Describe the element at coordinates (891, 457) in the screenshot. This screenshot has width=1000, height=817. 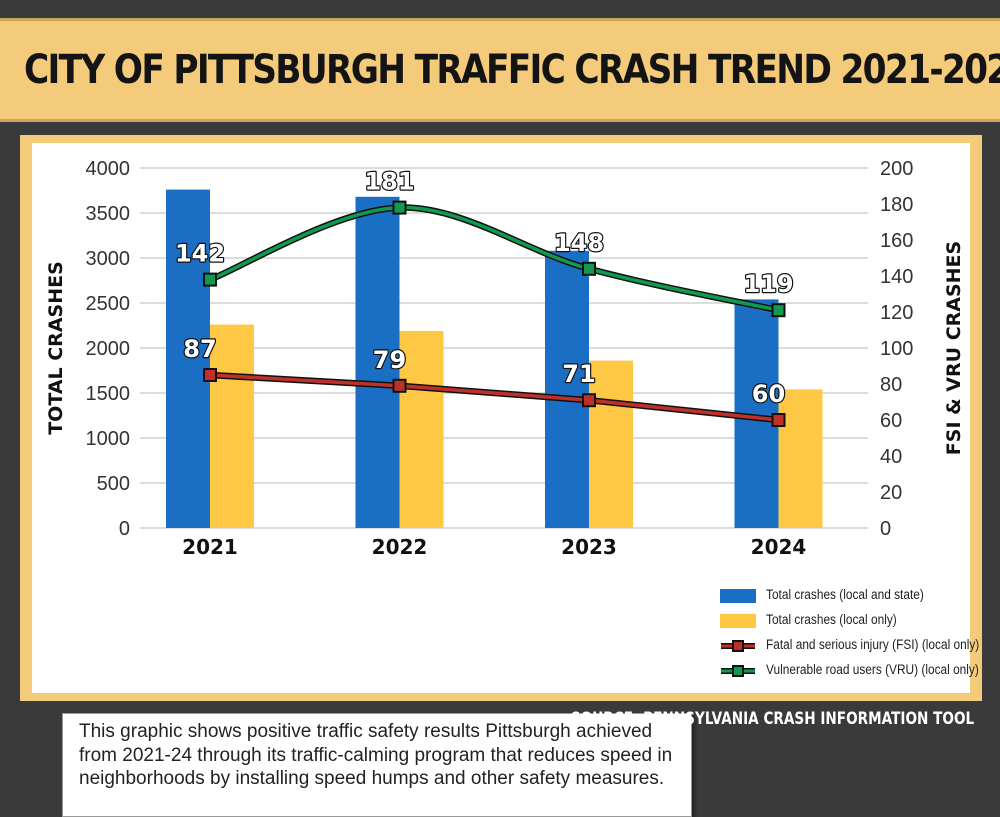
I see `y-right-tick: 40` at that location.